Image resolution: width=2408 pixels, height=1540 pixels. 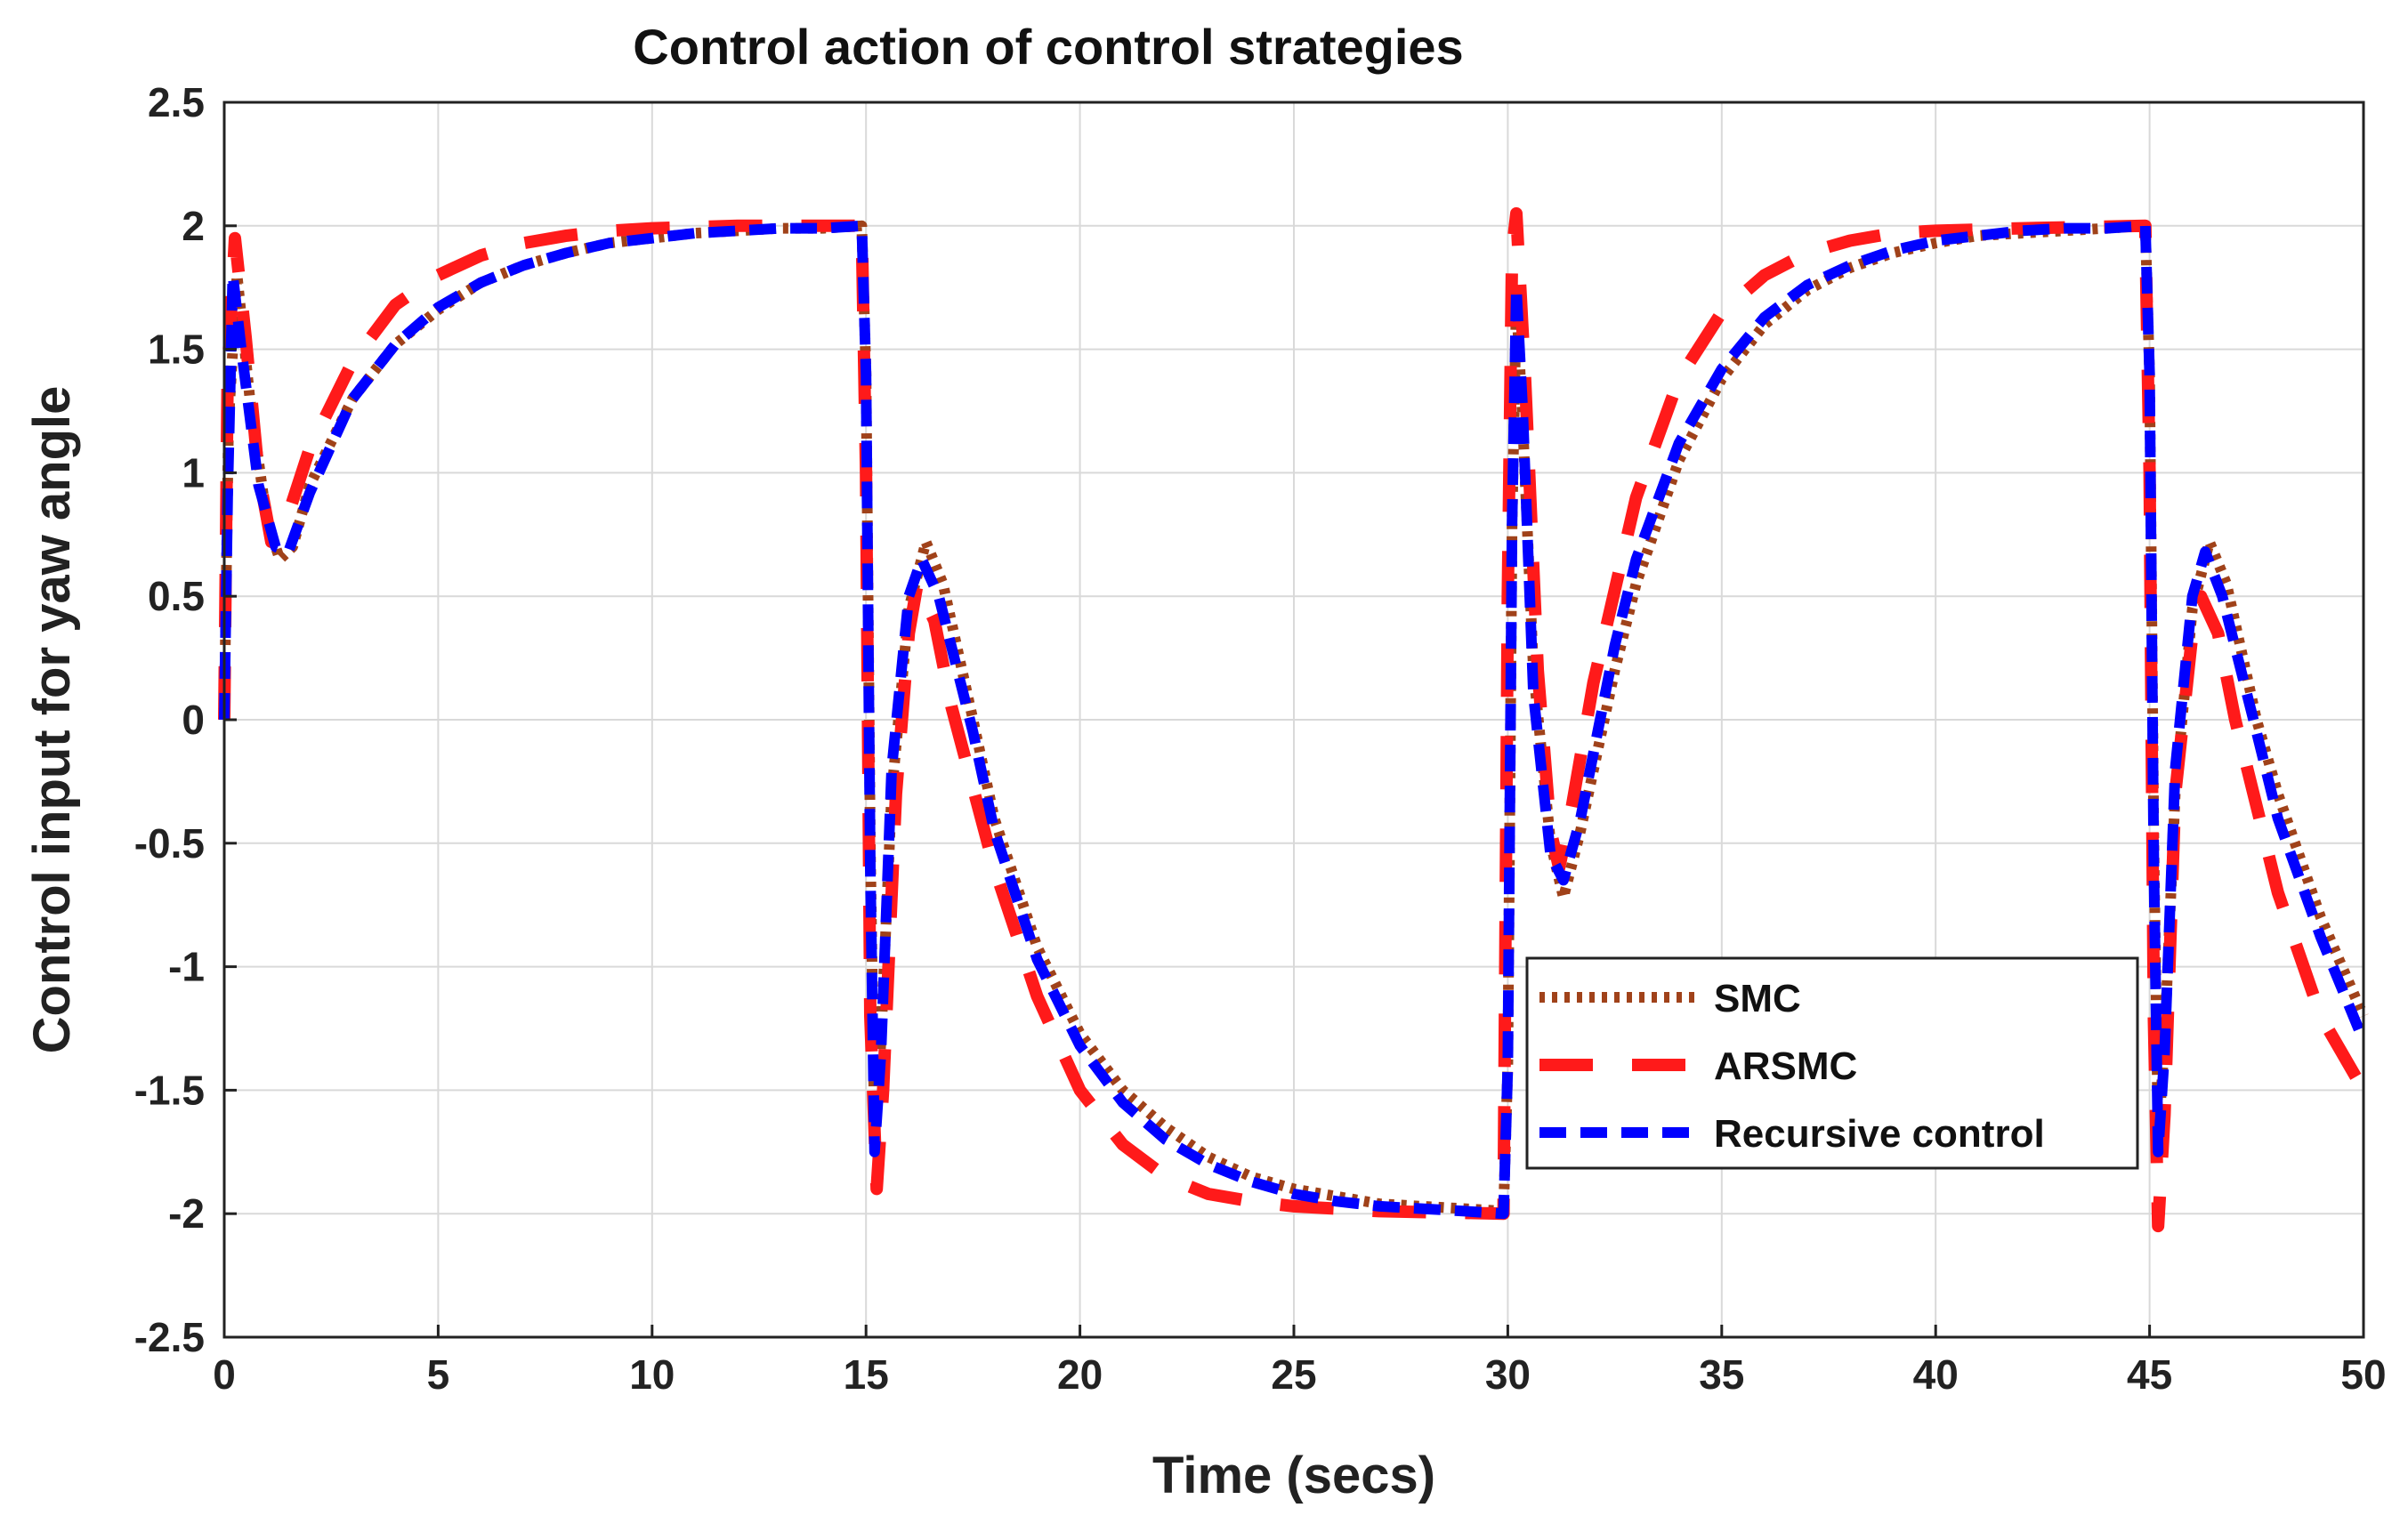 What do you see at coordinates (194, 720) in the screenshot?
I see `y-tick-label: 0` at bounding box center [194, 720].